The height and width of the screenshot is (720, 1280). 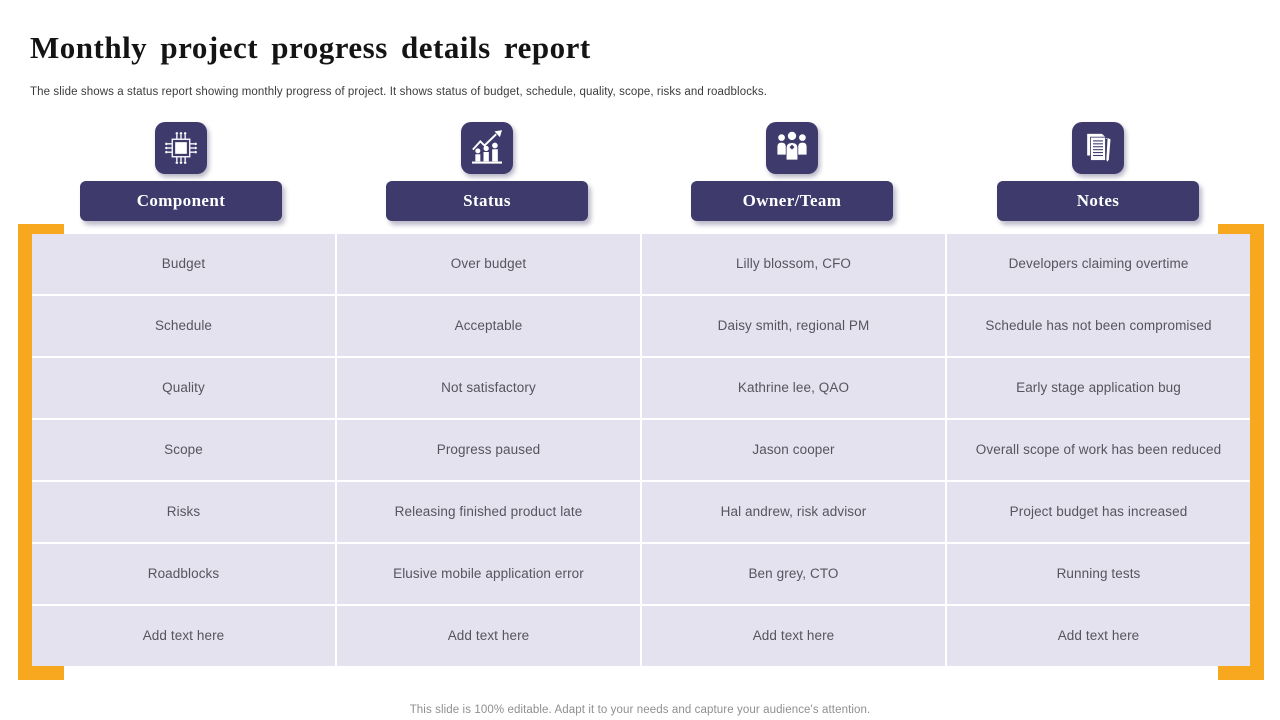 I want to click on cell-status: Over budget, so click(x=488, y=264).